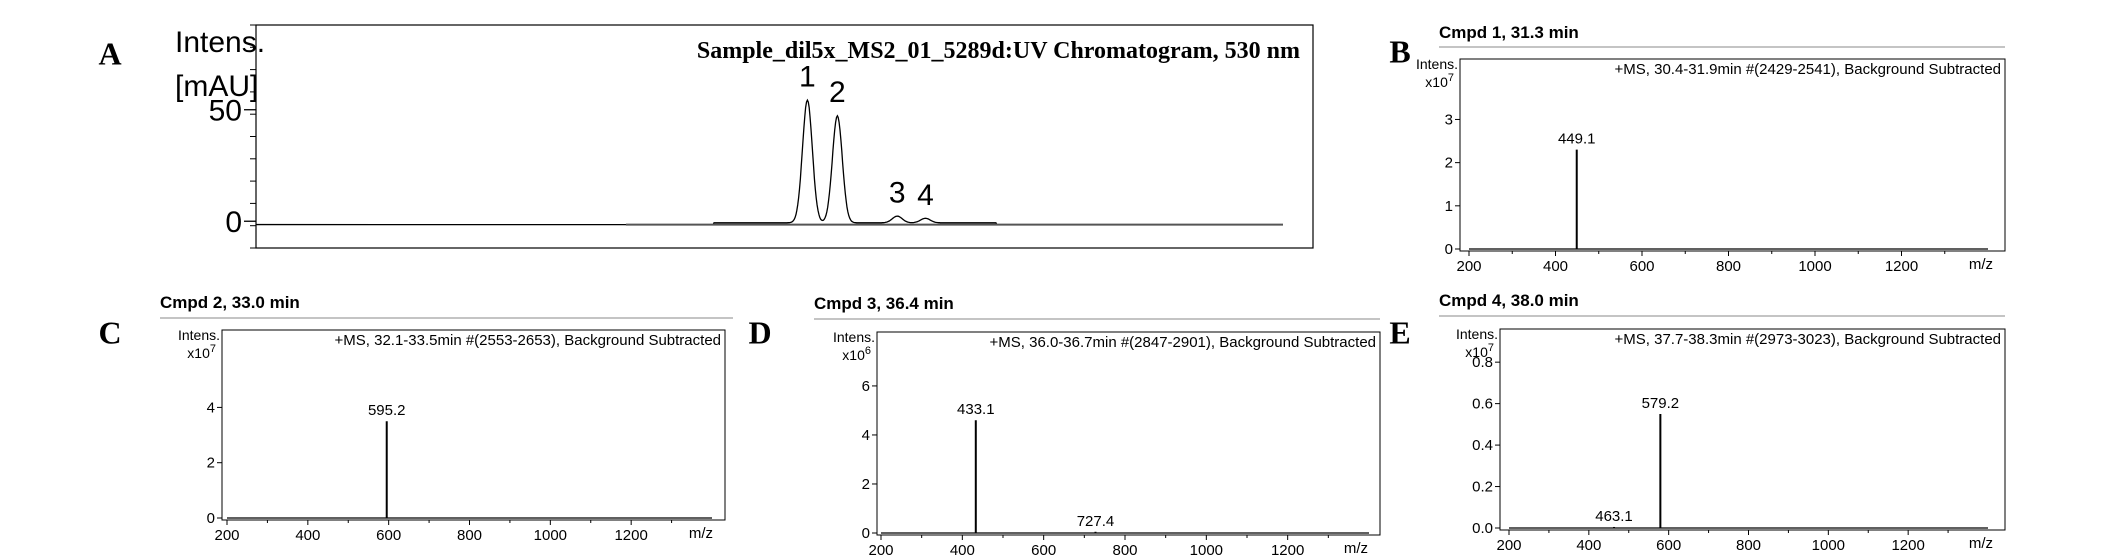 This screenshot has width=2126, height=560. Describe the element at coordinates (109, 332) in the screenshot. I see `panel-letter-c: C` at that location.